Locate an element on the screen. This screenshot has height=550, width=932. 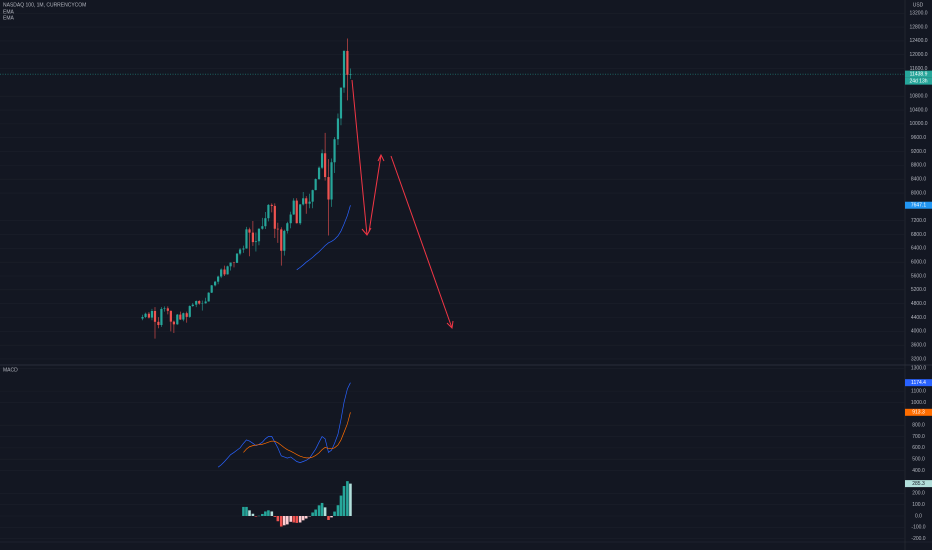
price-tag is located at coordinates (918, 383).